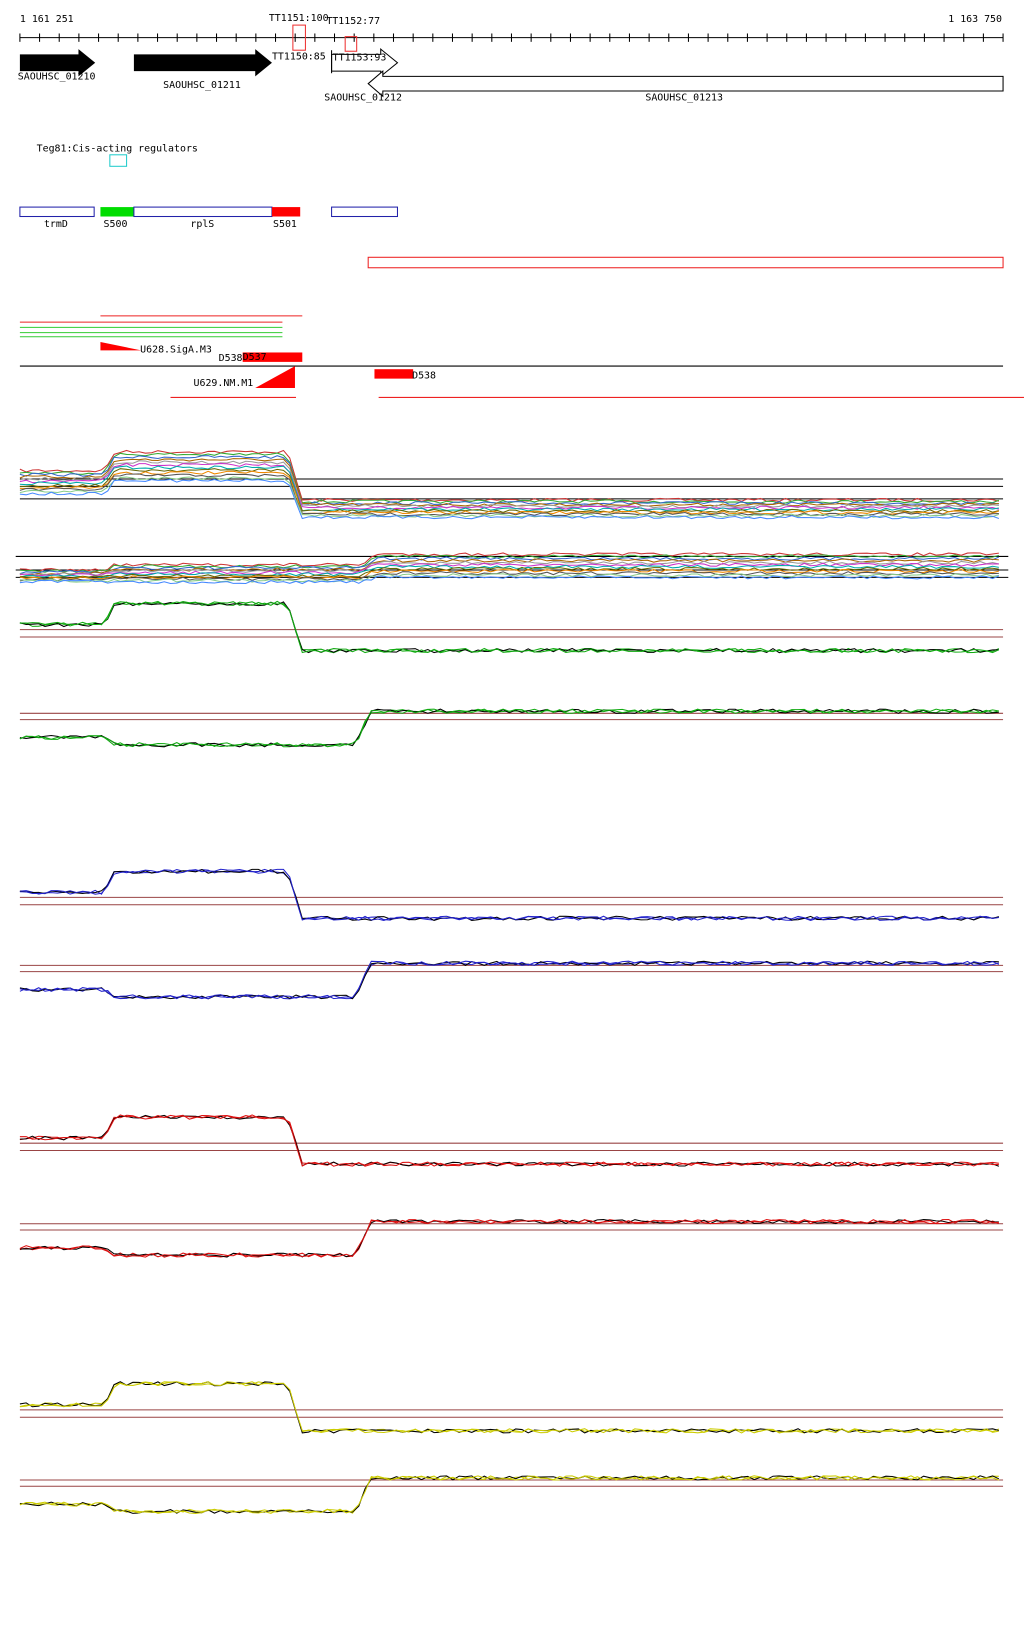  What do you see at coordinates (224, 383) in the screenshot?
I see `promoter-label: U629.NM.M1` at bounding box center [224, 383].